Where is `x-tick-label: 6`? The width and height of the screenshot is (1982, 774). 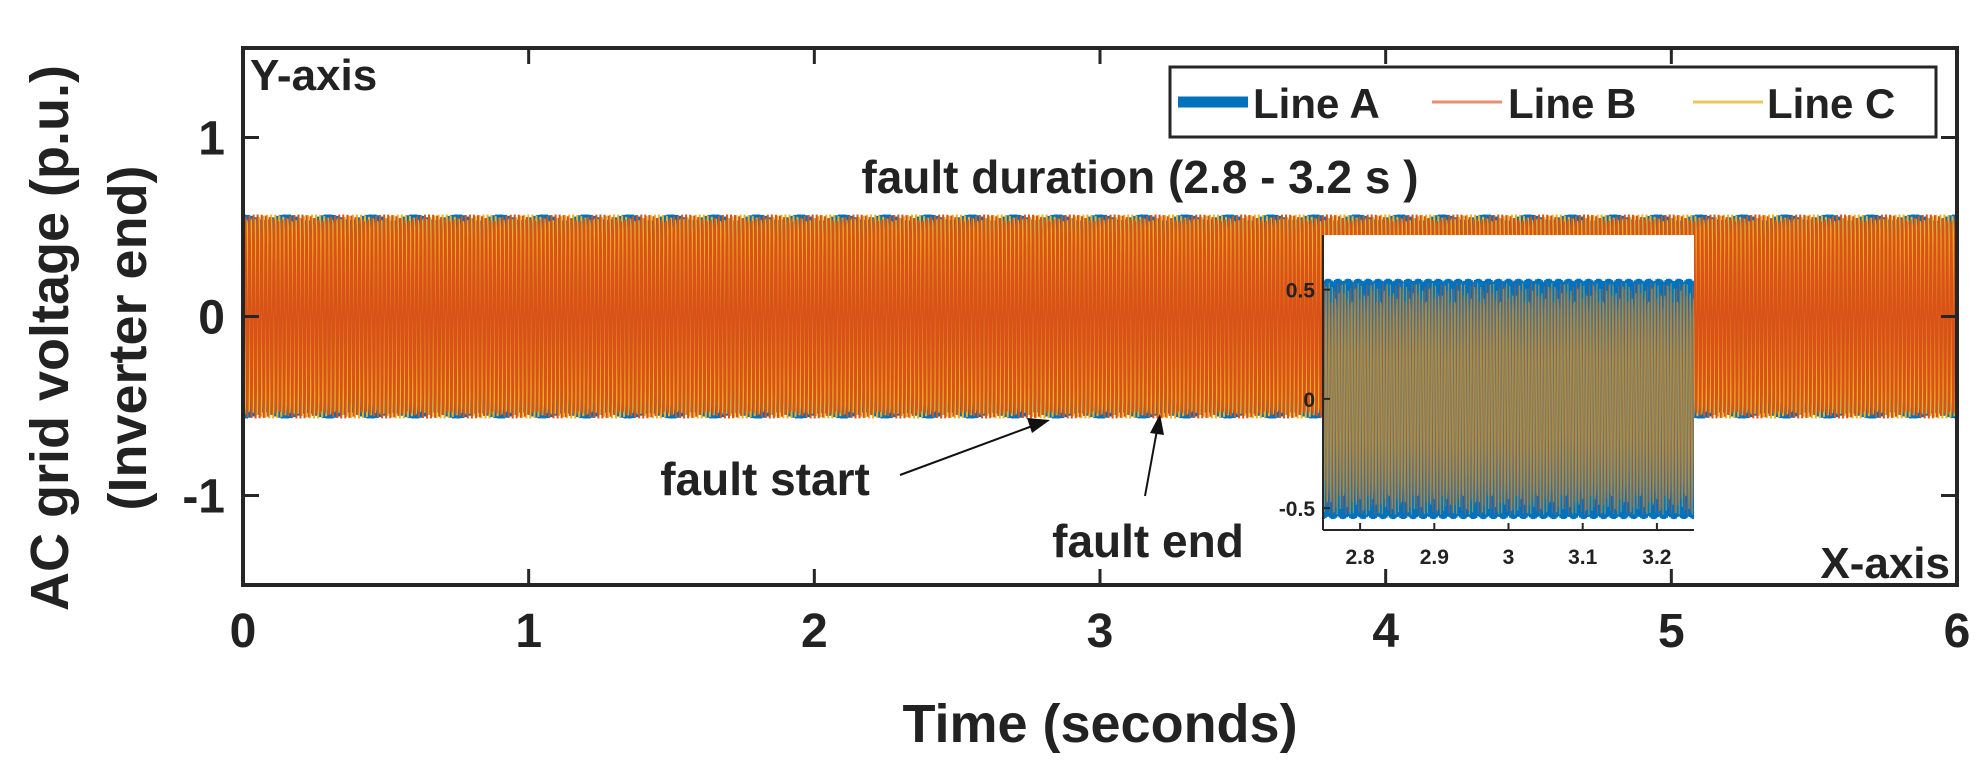 x-tick-label: 6 is located at coordinates (1957, 631).